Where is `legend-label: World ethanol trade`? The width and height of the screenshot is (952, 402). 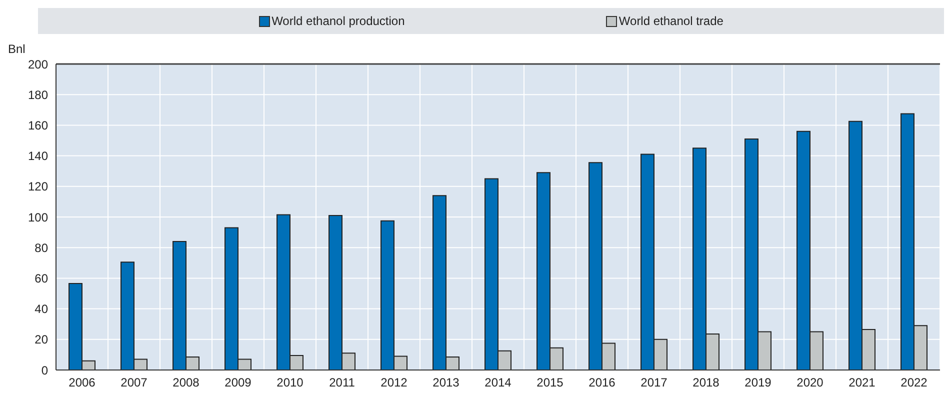 legend-label: World ethanol trade is located at coordinates (671, 21).